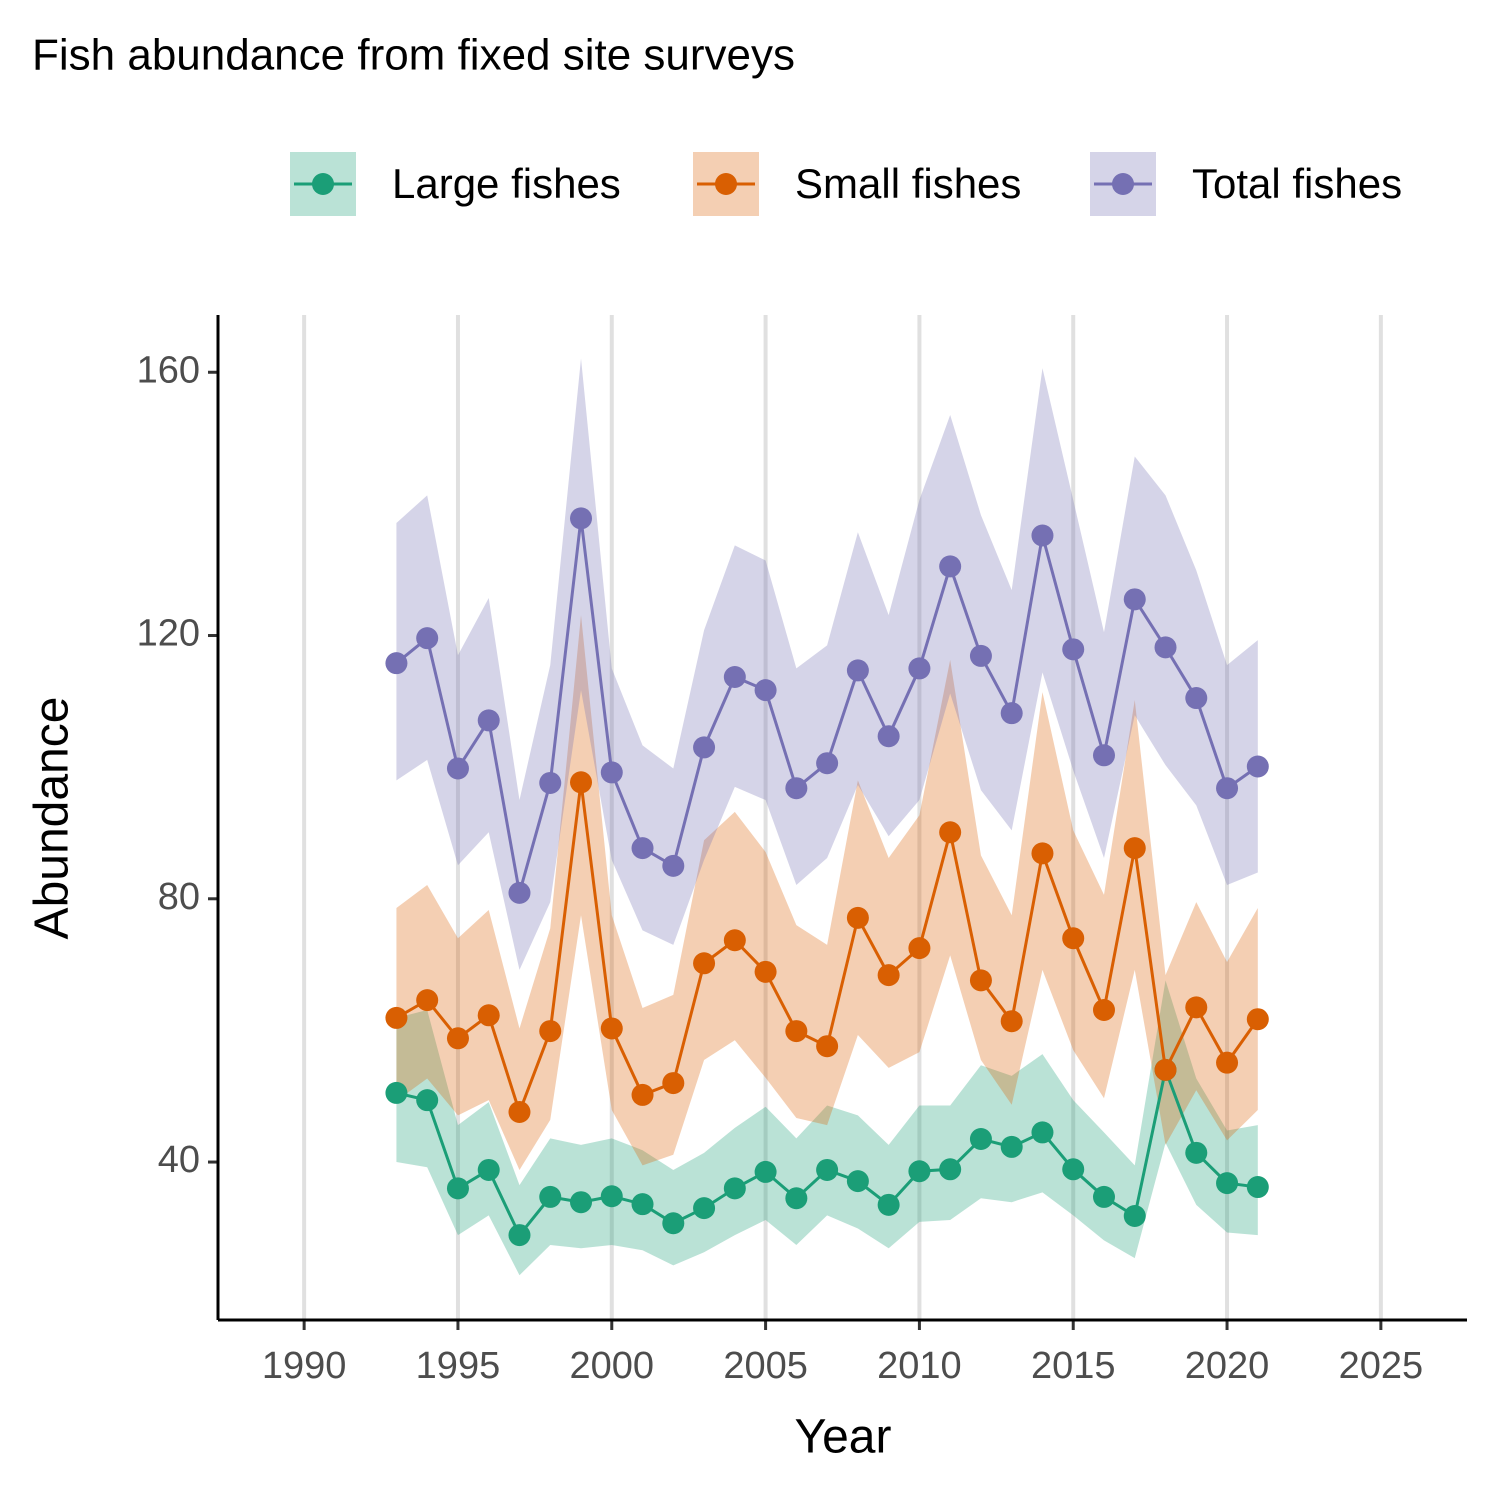  Describe the element at coordinates (168, 634) in the screenshot. I see `y-tick-label: 120` at that location.